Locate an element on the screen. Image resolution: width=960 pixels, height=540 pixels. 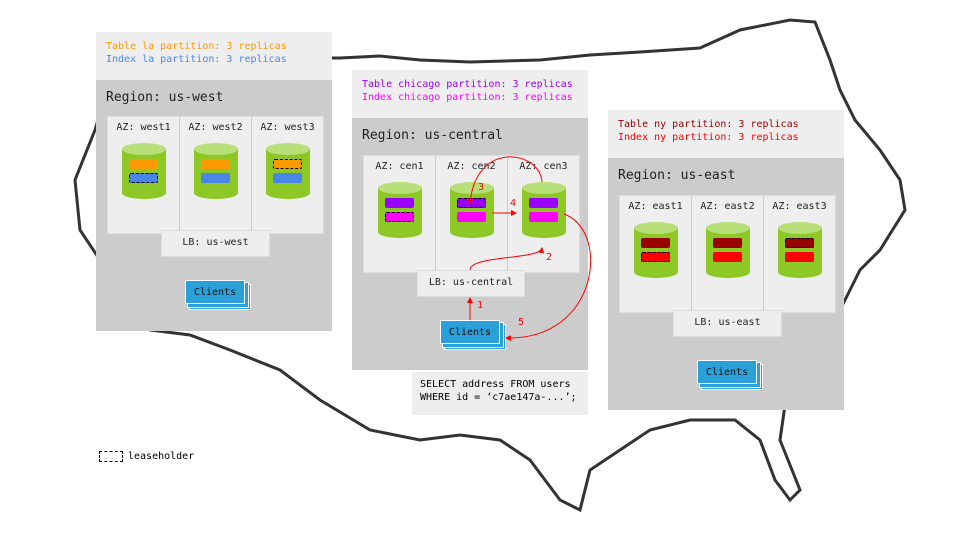
az-label: AZ: west1 is located at coordinates (143, 127).